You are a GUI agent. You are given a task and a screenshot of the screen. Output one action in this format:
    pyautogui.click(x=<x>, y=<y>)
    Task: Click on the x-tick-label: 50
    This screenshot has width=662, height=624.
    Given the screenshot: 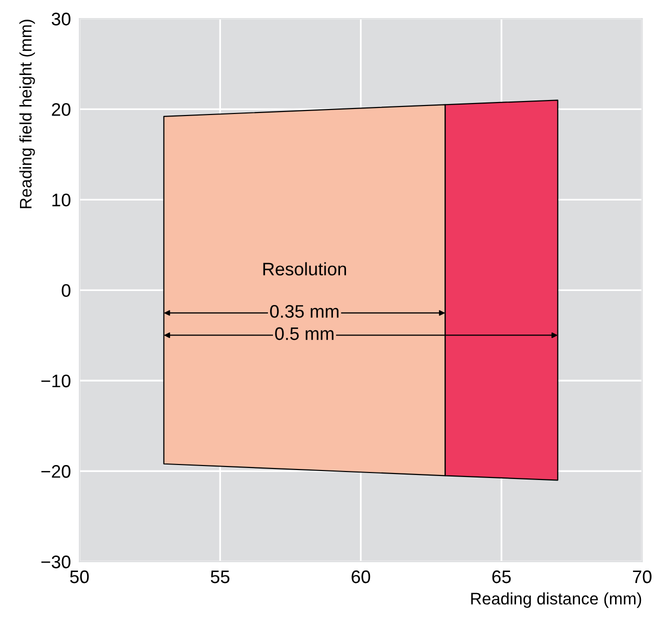 What is the action you would take?
    pyautogui.click(x=79, y=577)
    